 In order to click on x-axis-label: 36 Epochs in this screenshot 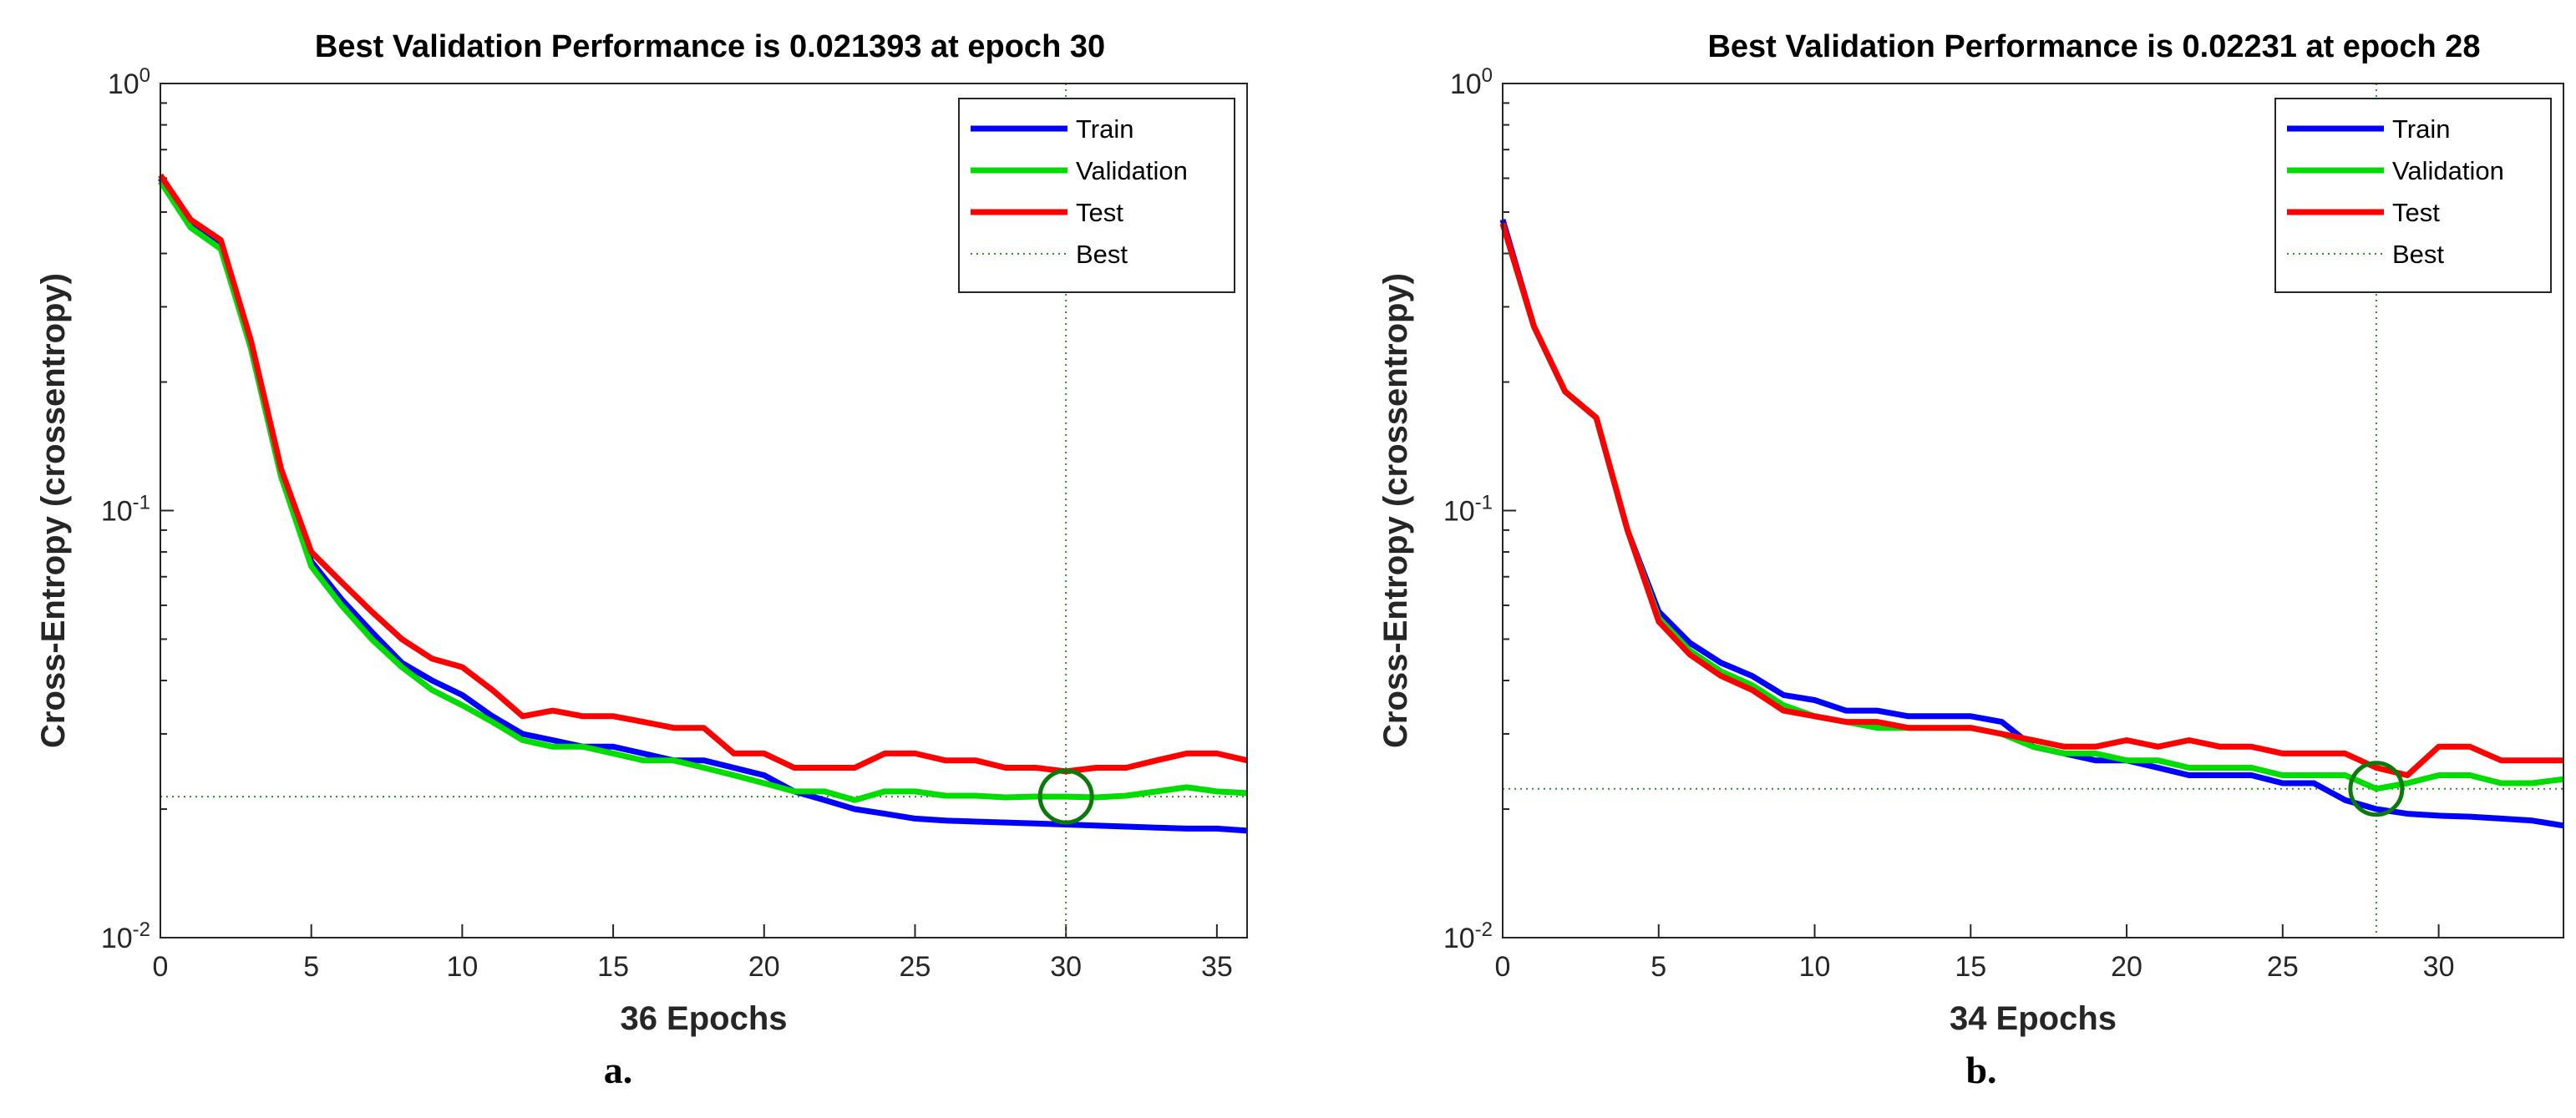, I will do `click(703, 1018)`.